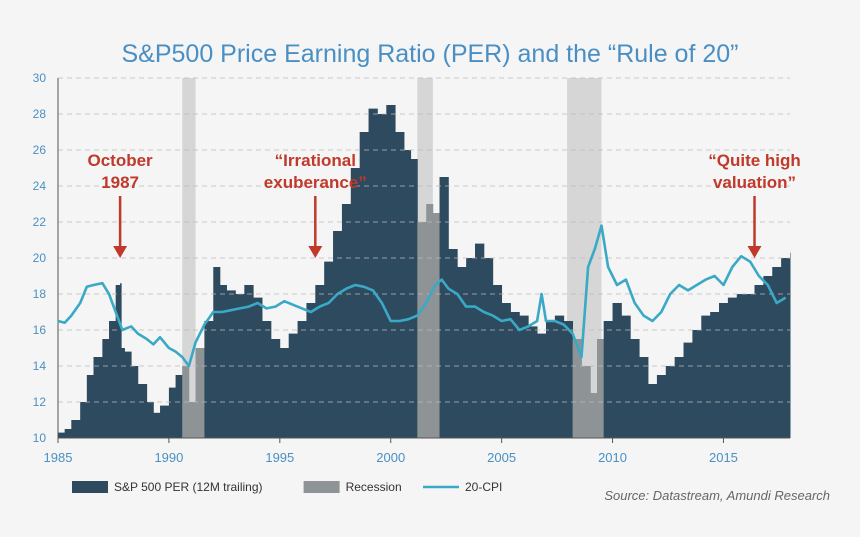  I want to click on y-tick-label: 28, so click(40, 114).